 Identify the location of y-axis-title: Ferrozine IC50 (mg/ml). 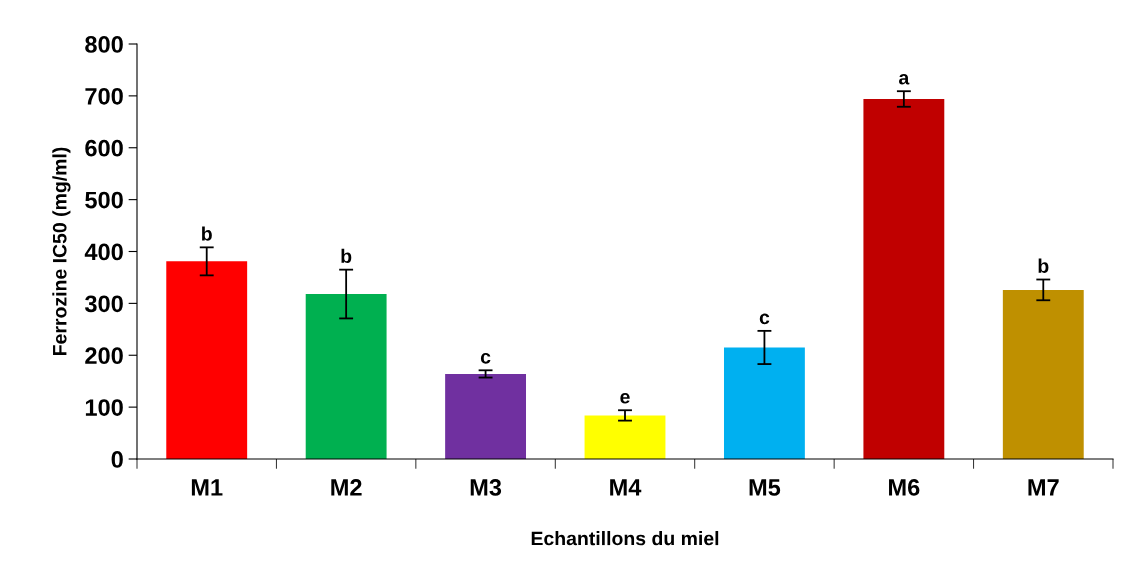
(61, 251).